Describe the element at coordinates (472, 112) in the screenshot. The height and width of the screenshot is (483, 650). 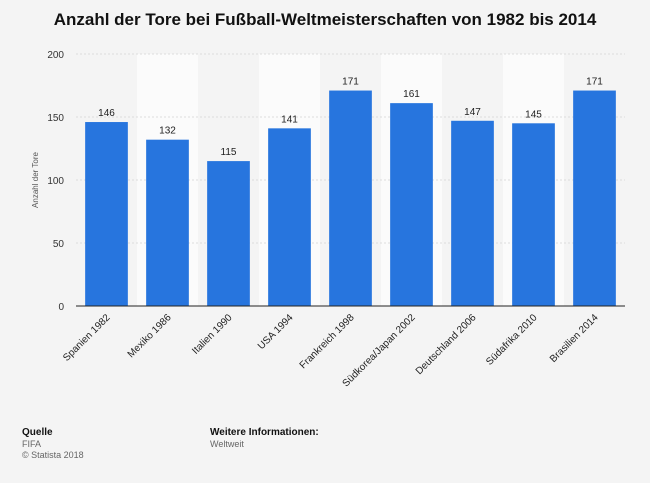
I see `data-label: 147` at that location.